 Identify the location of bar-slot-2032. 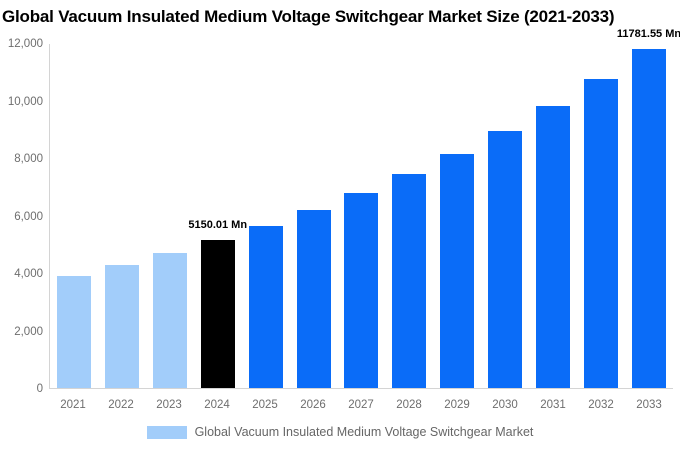
(601, 216).